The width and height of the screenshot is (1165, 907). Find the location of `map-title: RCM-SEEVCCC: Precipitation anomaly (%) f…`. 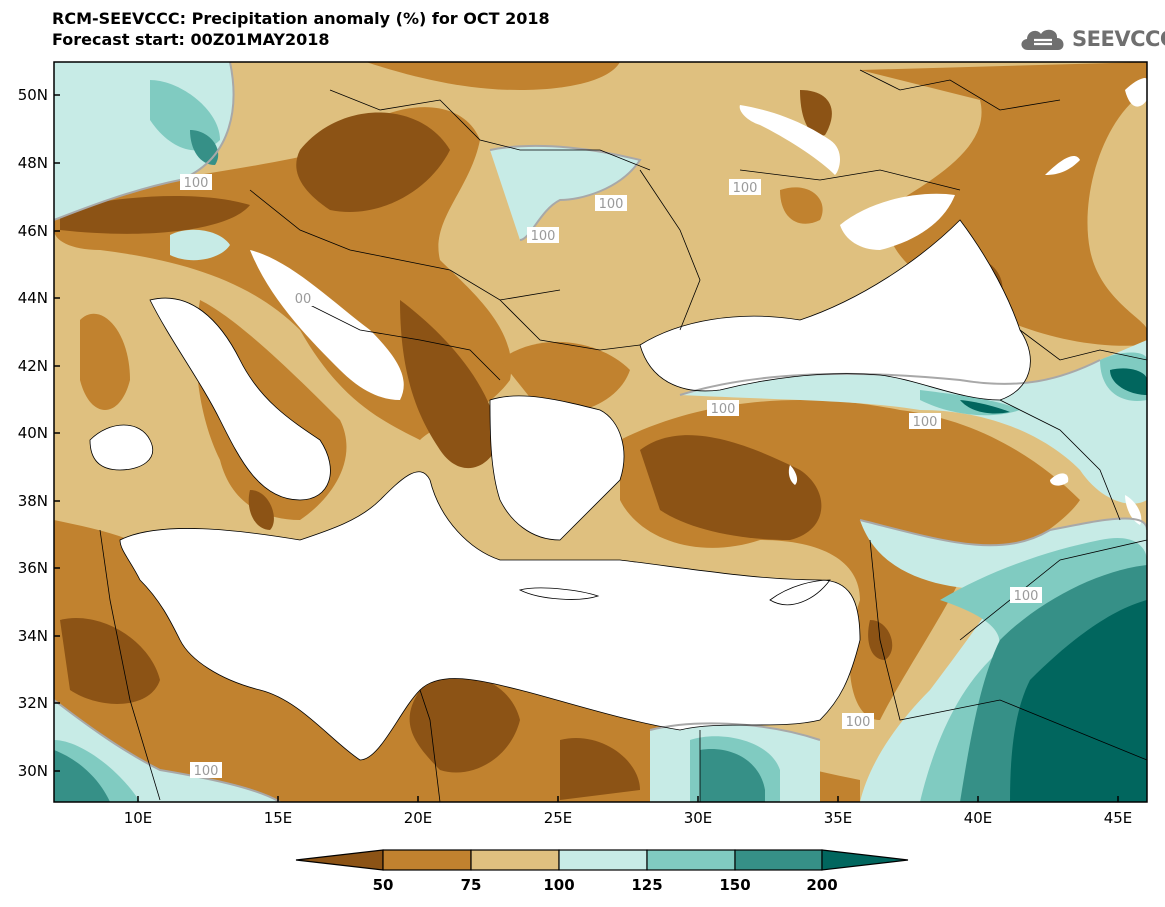

map-title: RCM-SEEVCCC: Precipitation anomaly (%) f… is located at coordinates (301, 18).